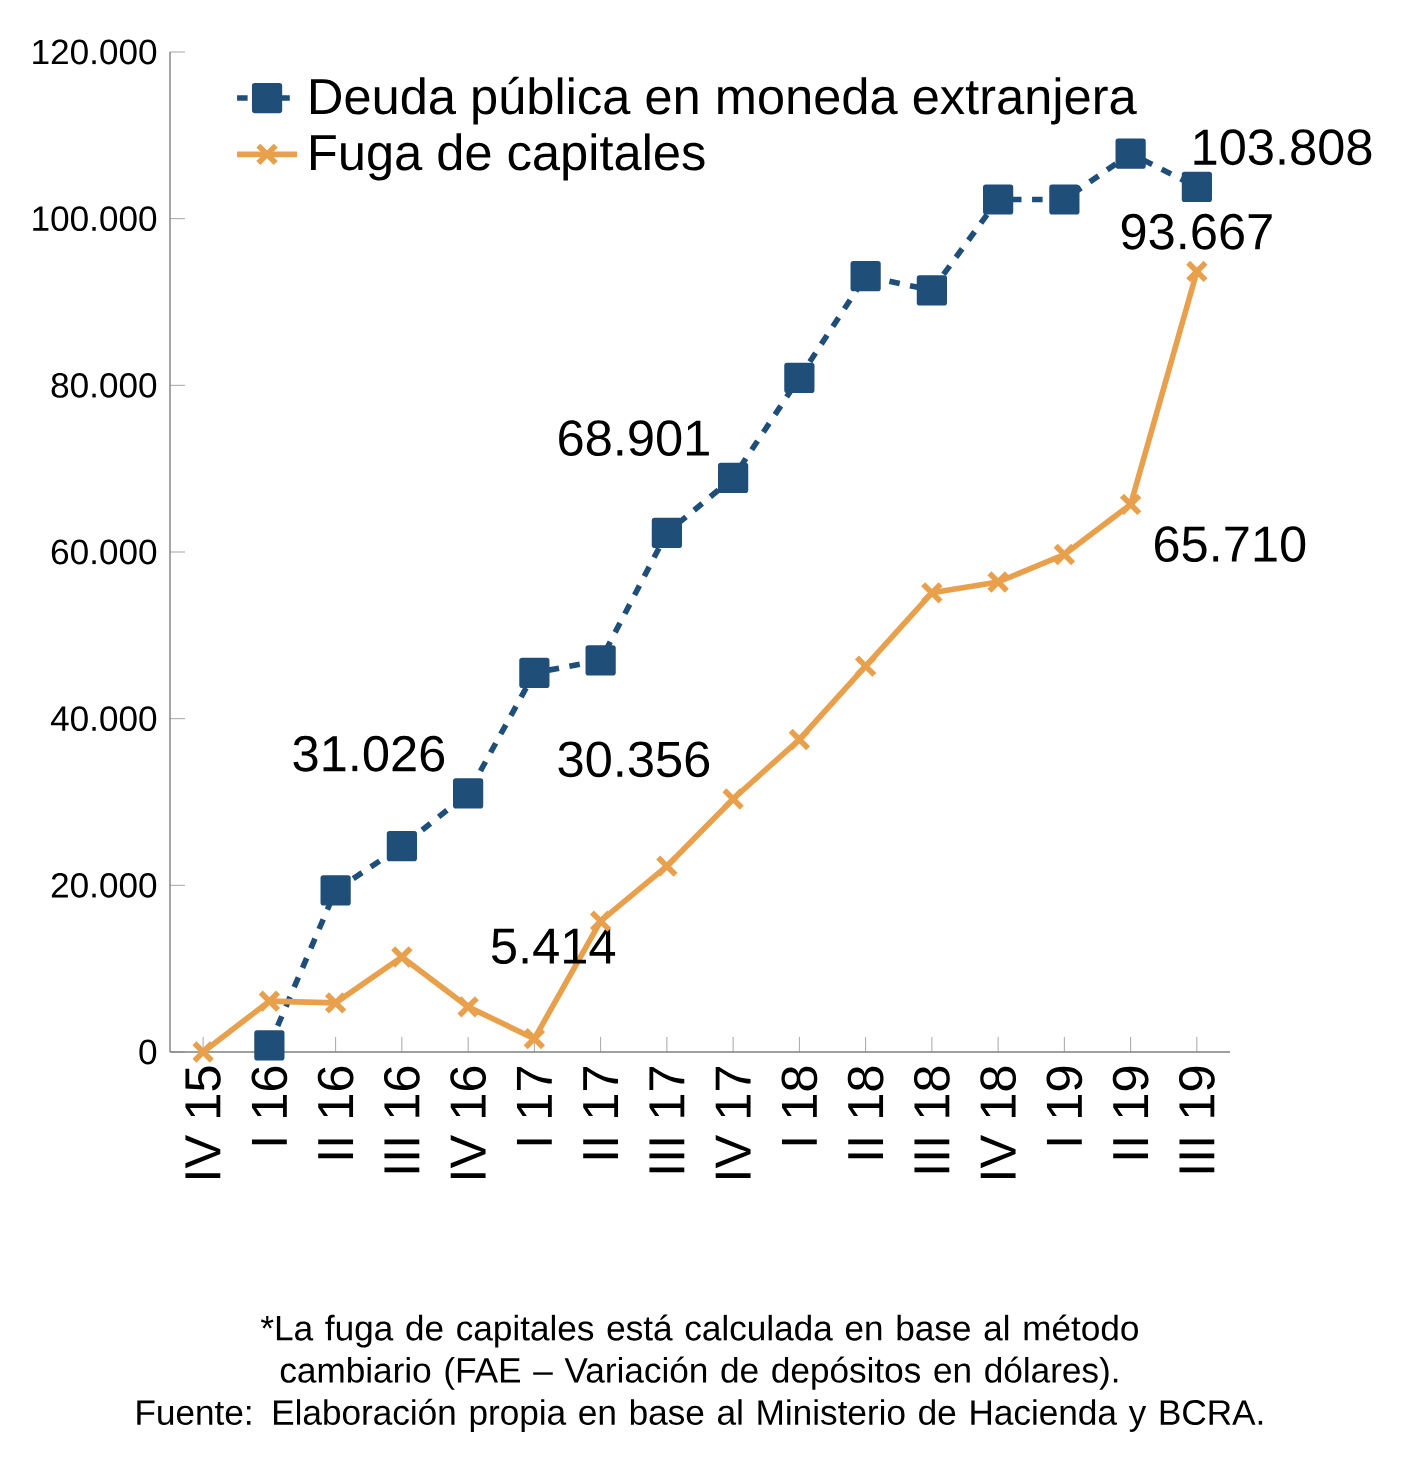 This screenshot has width=1410, height=1472. Describe the element at coordinates (1130, 1112) in the screenshot. I see `x-tick-label: II 19` at that location.